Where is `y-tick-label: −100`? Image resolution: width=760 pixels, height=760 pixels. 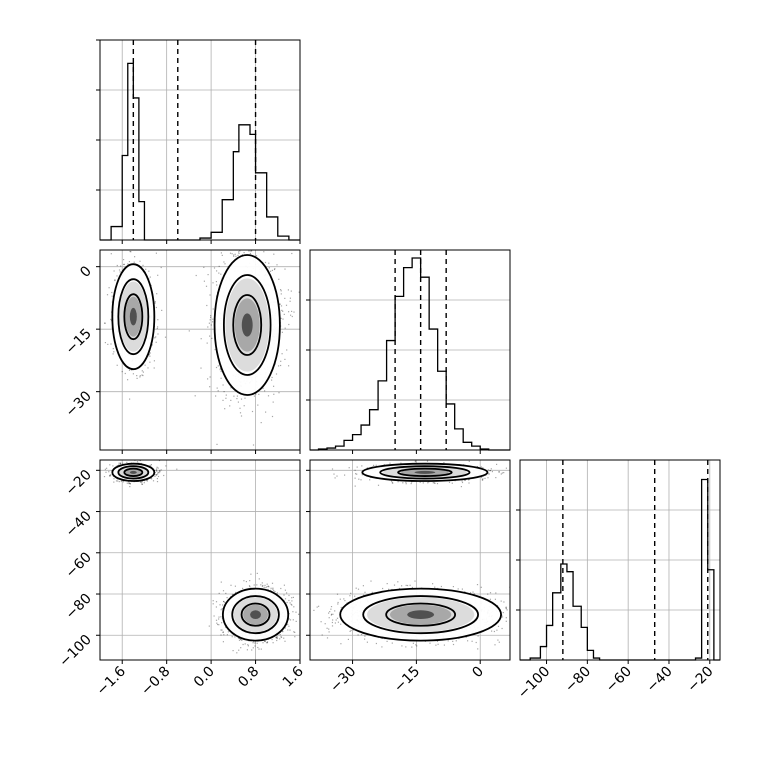 y-tick-label: −100 is located at coordinates (75, 651).